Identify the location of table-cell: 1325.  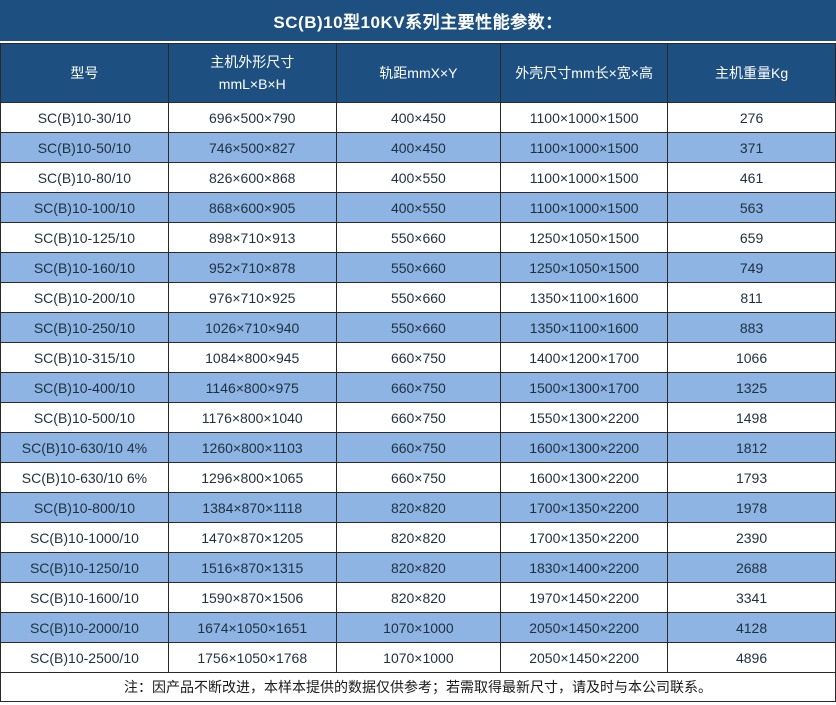
(751, 387).